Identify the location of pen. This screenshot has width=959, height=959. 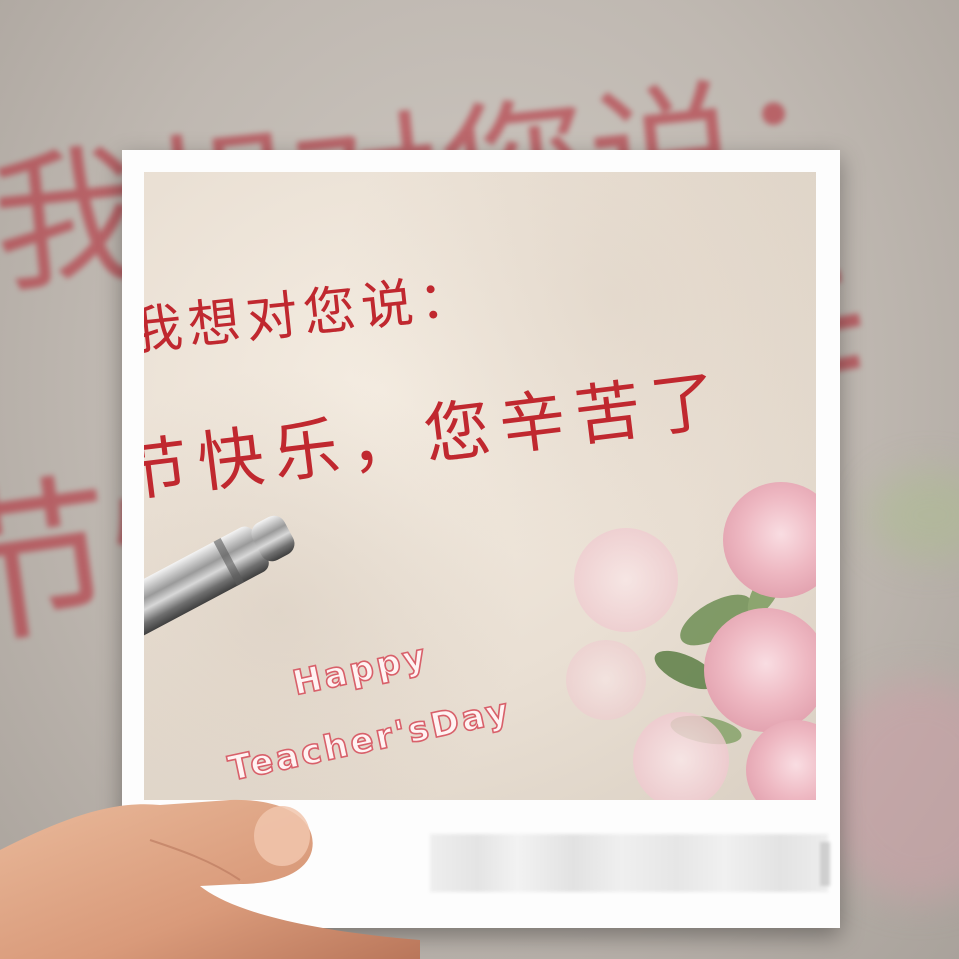
(219, 586).